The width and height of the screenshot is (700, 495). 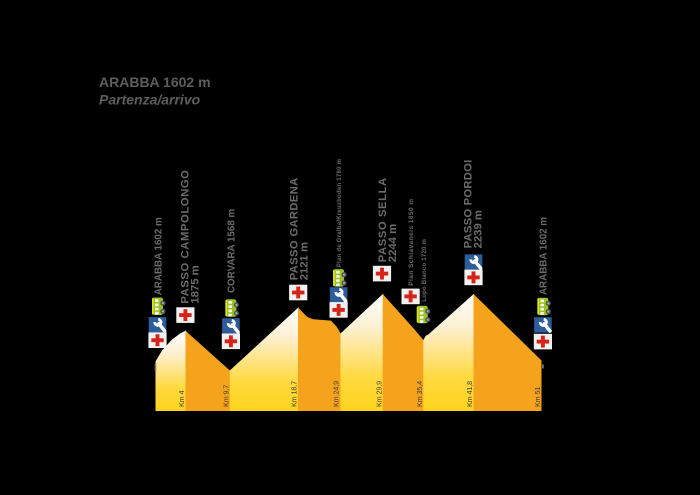 I want to click on svg-text: Km 51, so click(x=537, y=397).